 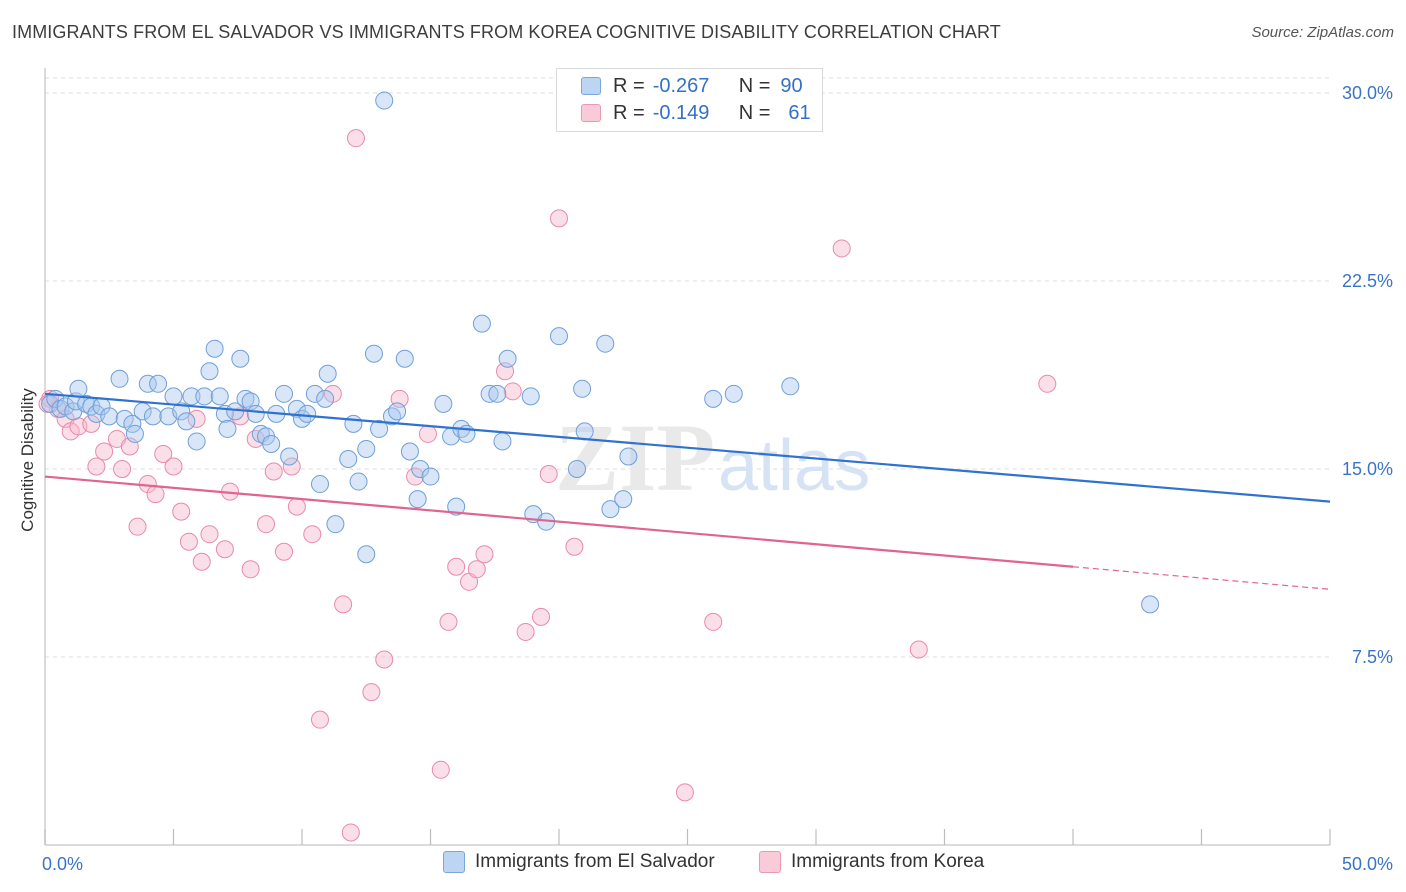 I want to click on trend-line-korea, so click(x=559, y=521).